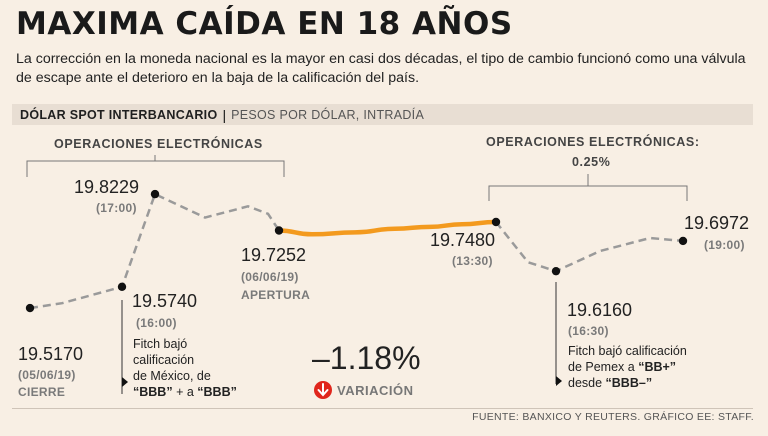 This screenshot has width=768, height=436. Describe the element at coordinates (47, 375) in the screenshot. I see `close-date: (05/06/19)` at that location.